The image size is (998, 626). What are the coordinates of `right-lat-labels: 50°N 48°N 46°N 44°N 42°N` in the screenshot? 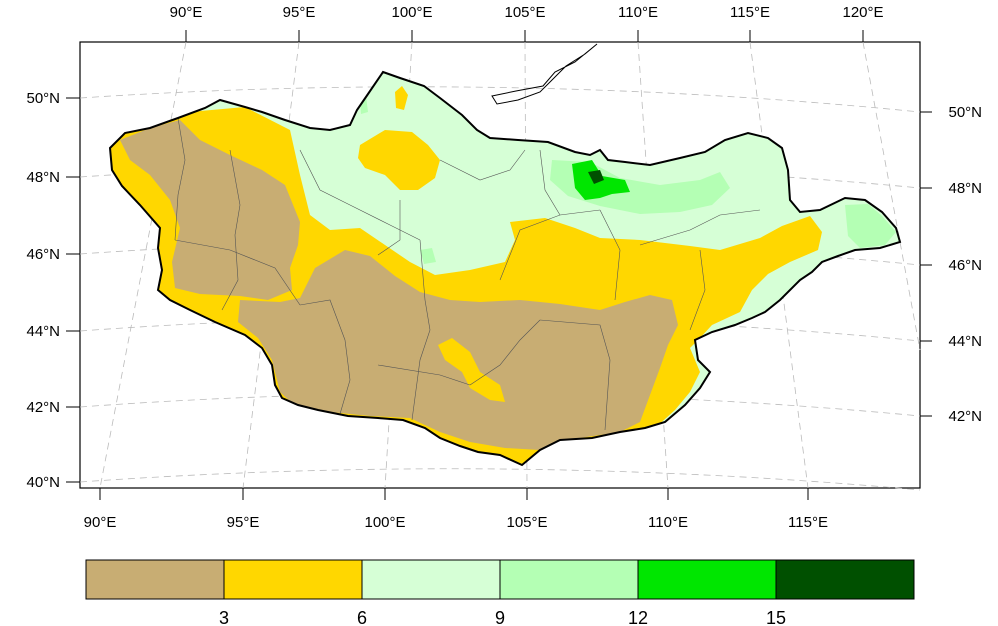 It's located at (965, 264).